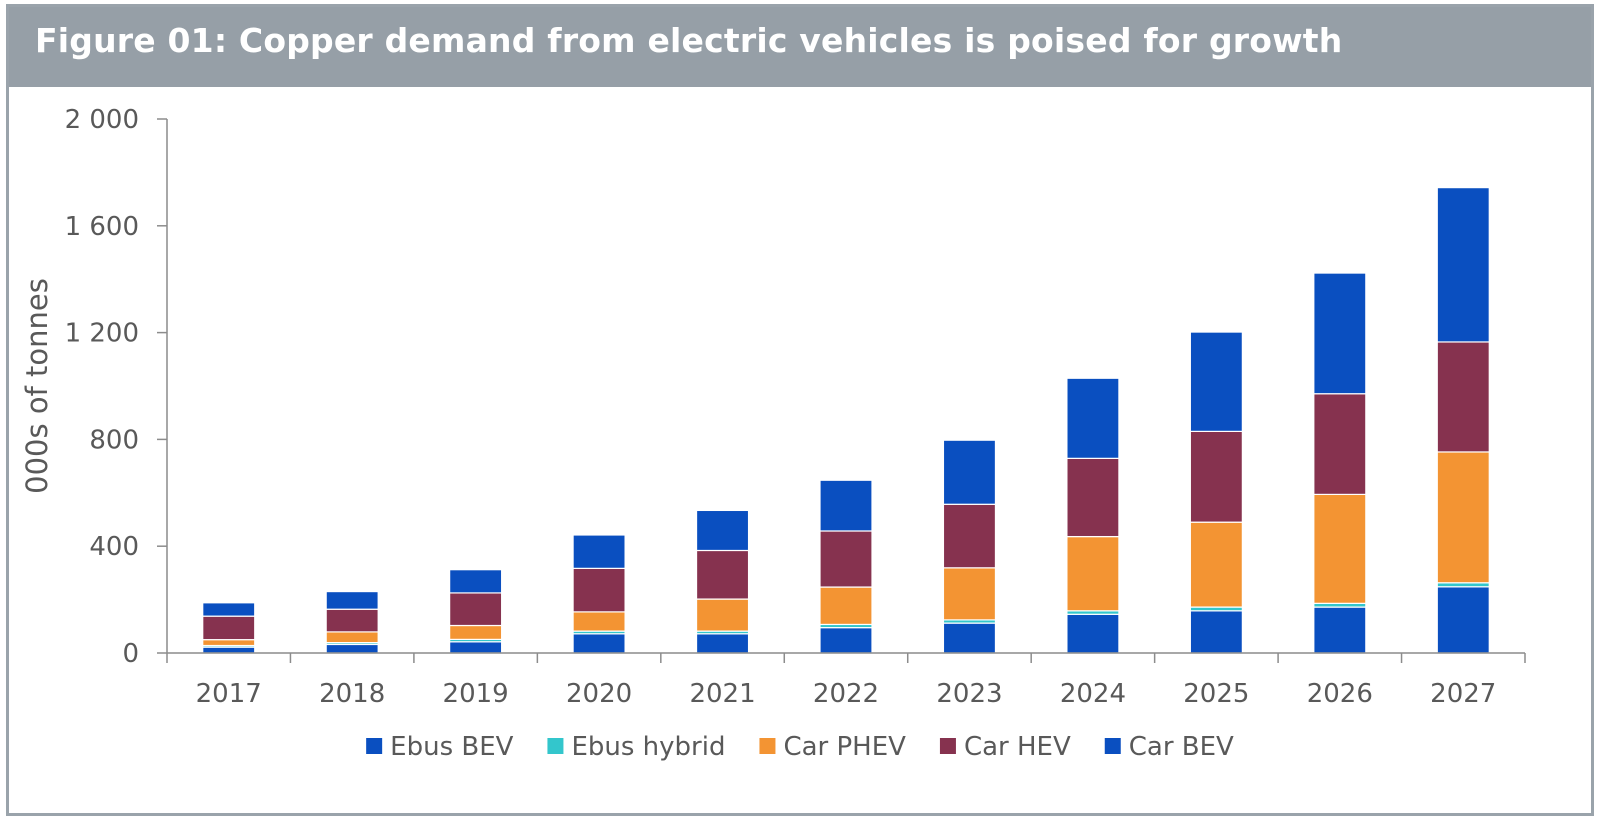 The width and height of the screenshot is (1600, 819). What do you see at coordinates (1181, 747) in the screenshot?
I see `legend-label: Car BEV` at bounding box center [1181, 747].